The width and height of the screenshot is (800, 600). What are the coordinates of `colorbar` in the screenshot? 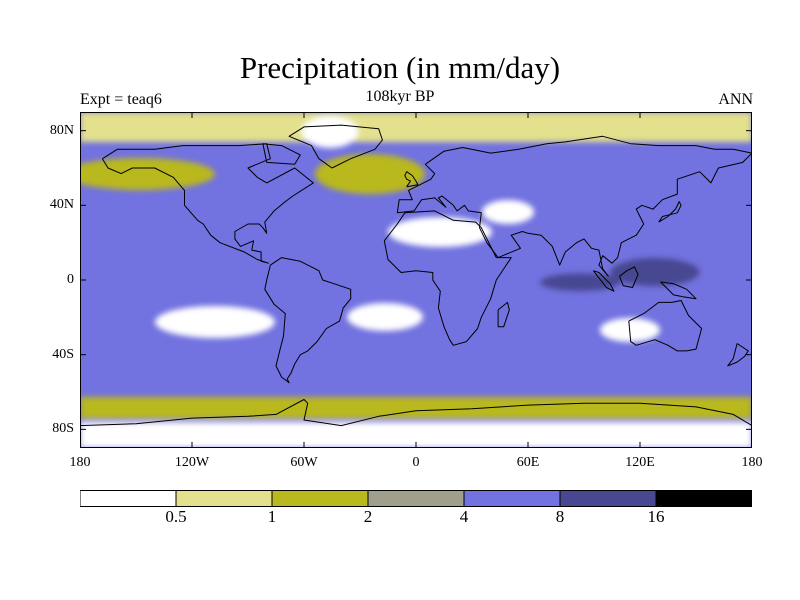 It's located at (416, 498).